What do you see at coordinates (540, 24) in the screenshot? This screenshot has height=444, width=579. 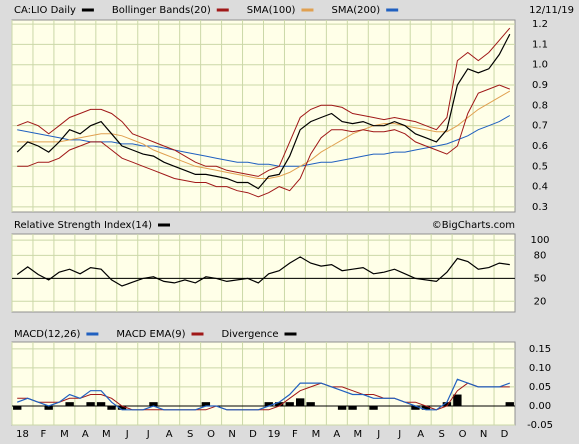 I see `y-tick-label: 1.2` at bounding box center [540, 24].